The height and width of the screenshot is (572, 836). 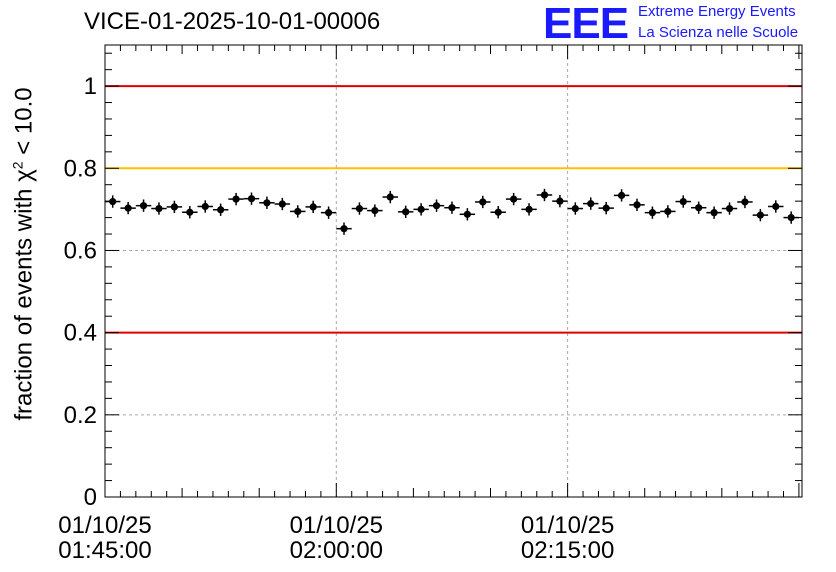 What do you see at coordinates (104, 550) in the screenshot?
I see `x-tick-label-time: 01:45:00` at bounding box center [104, 550].